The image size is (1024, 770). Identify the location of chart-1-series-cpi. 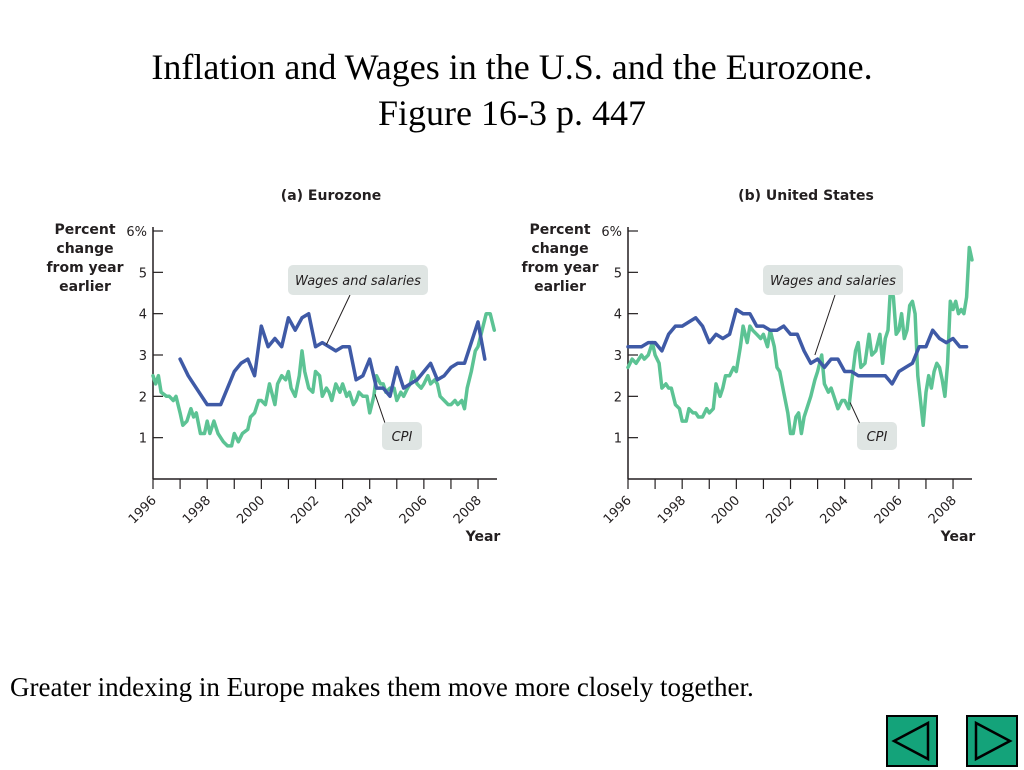
(800, 340).